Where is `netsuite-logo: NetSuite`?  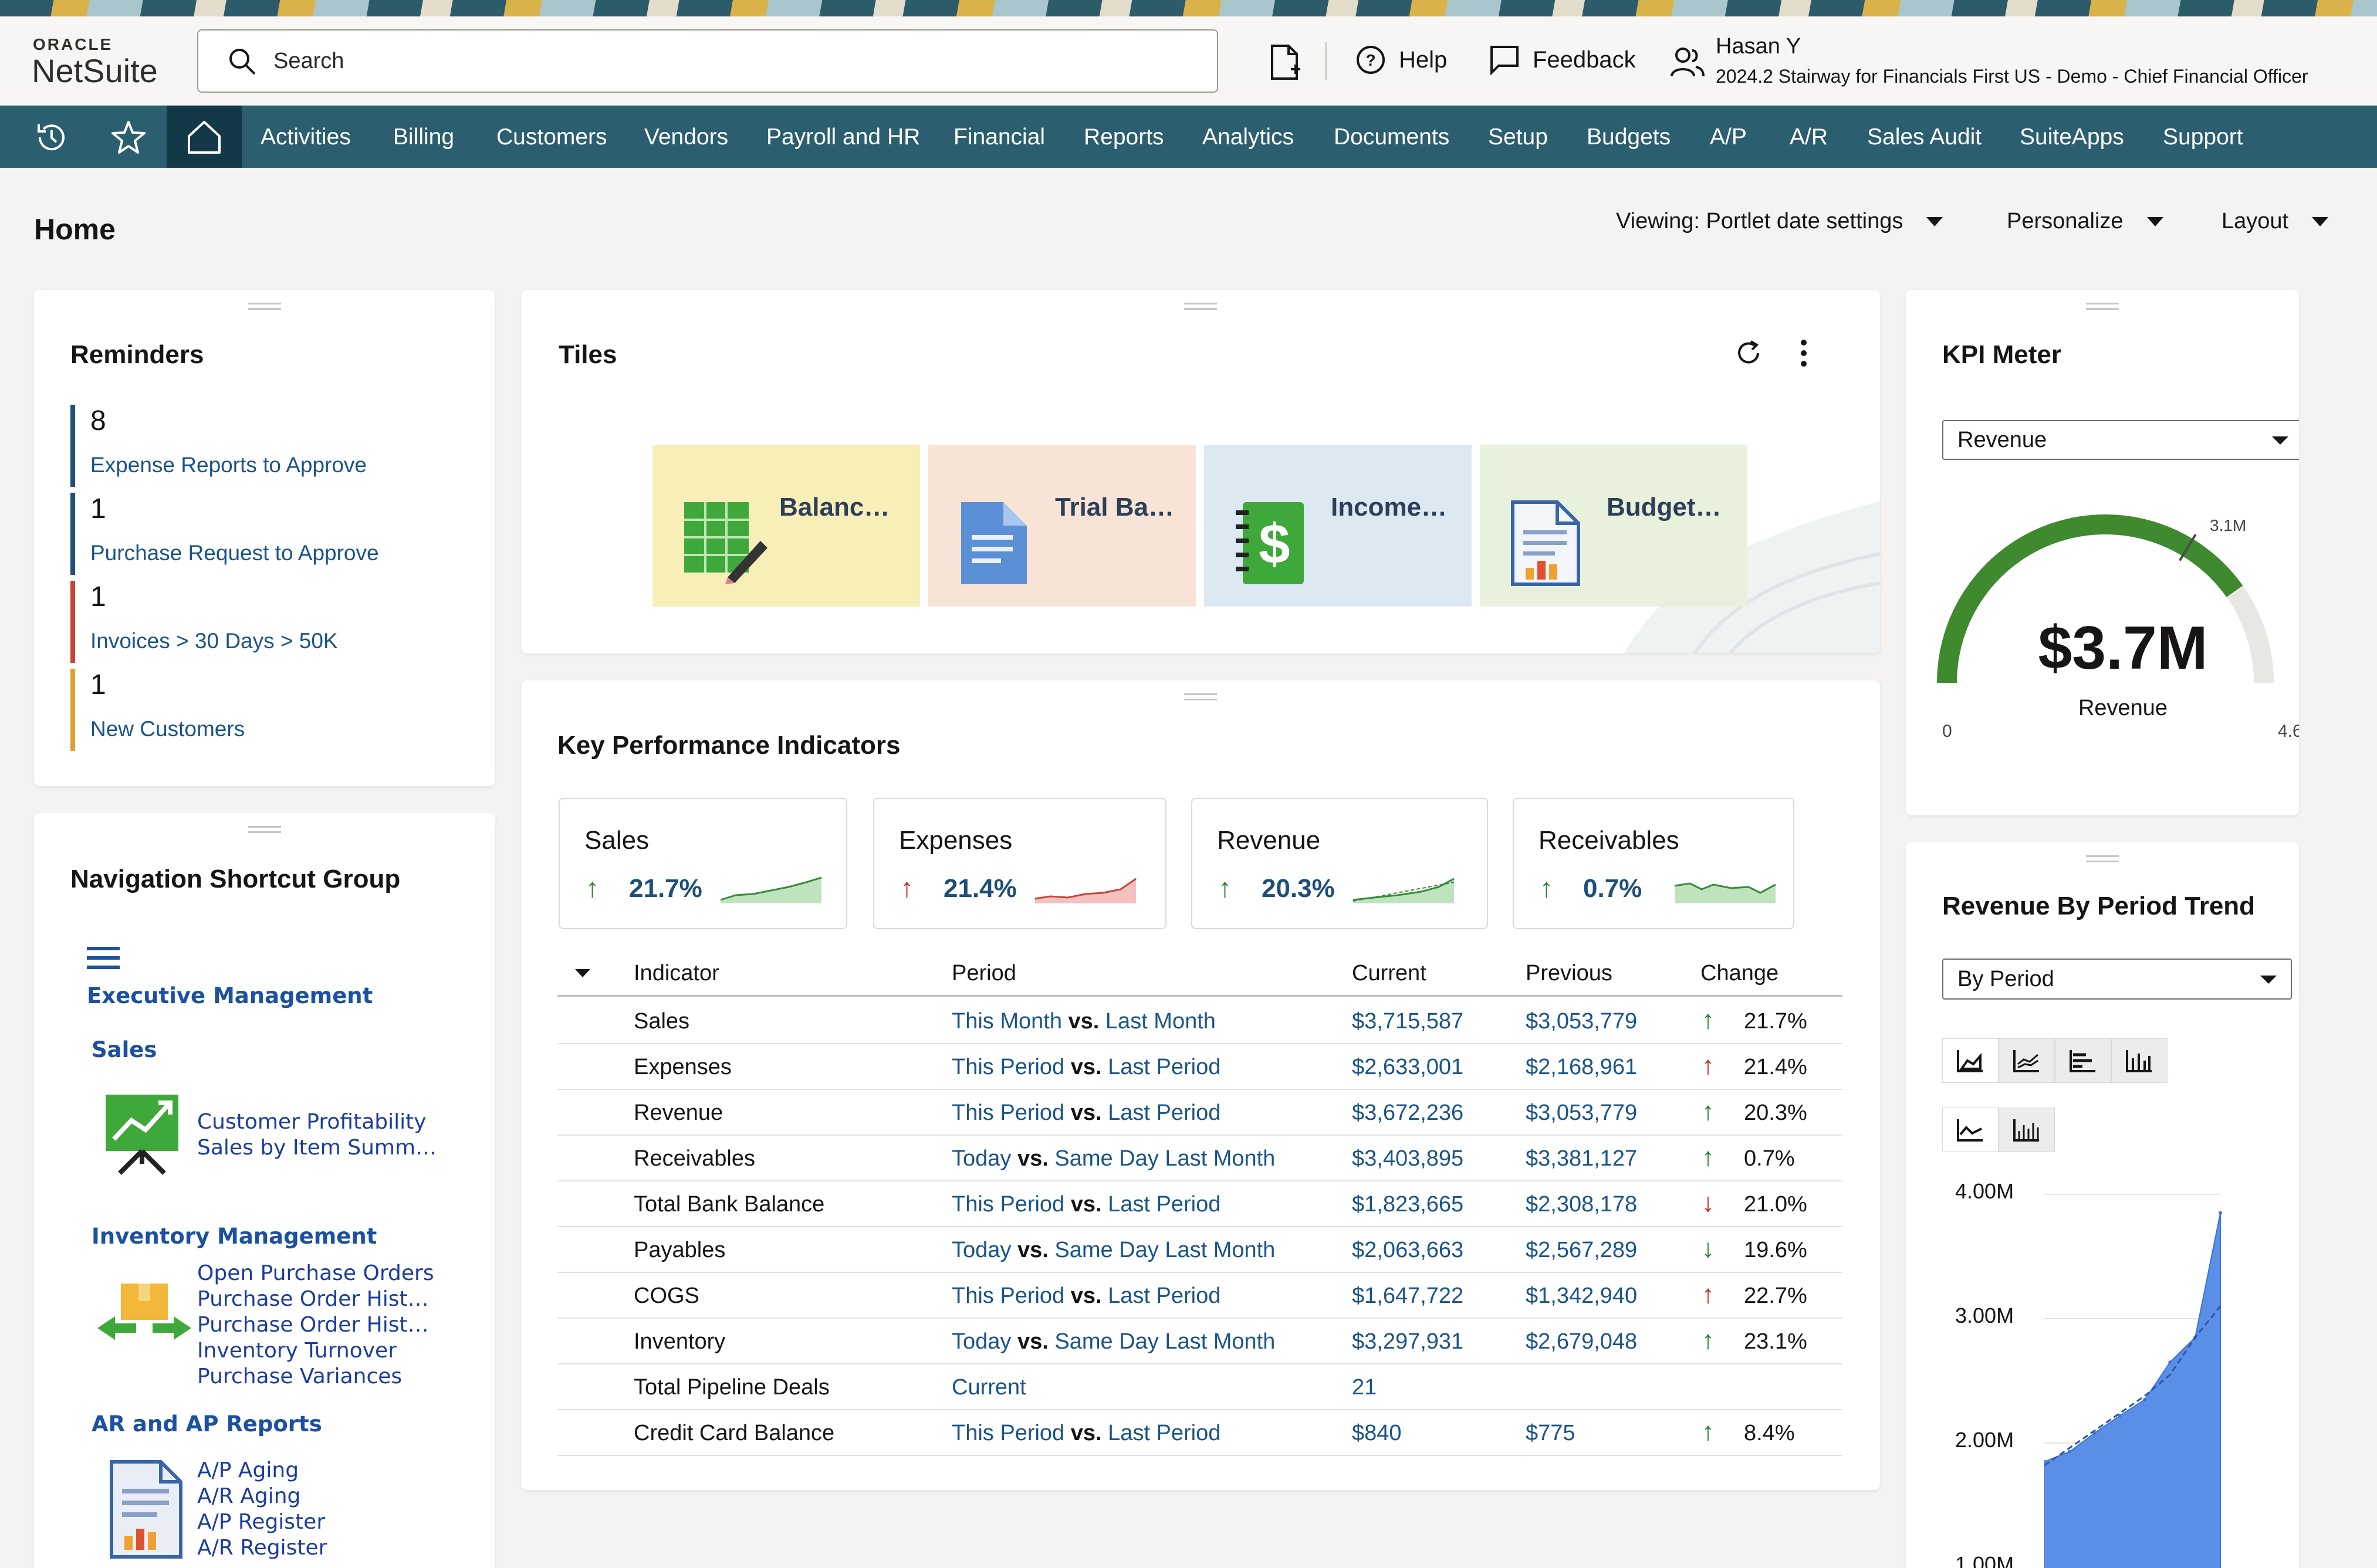
netsuite-logo: NetSuite is located at coordinates (95, 70).